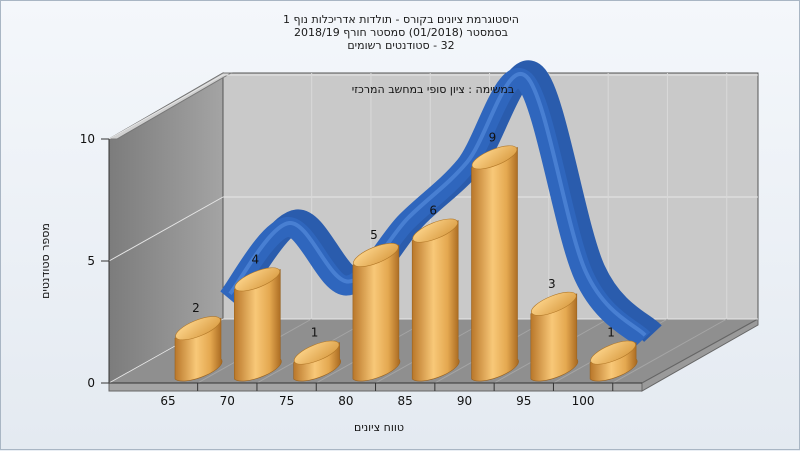 This screenshot has height=451, width=800. What do you see at coordinates (401, 45) in the screenshot?
I see `chart-title-line-3: 32 - סטודנטים רשומים` at bounding box center [401, 45].